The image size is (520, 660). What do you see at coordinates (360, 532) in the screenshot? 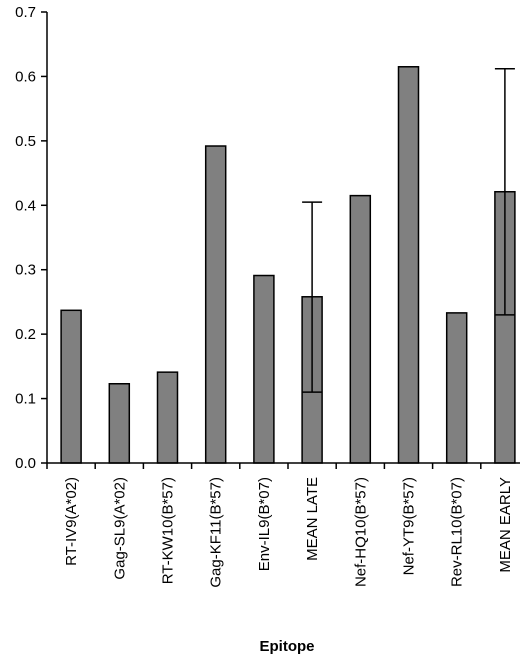
I see `x-tick-label: Nef-HQ10(B*57)` at bounding box center [360, 532].